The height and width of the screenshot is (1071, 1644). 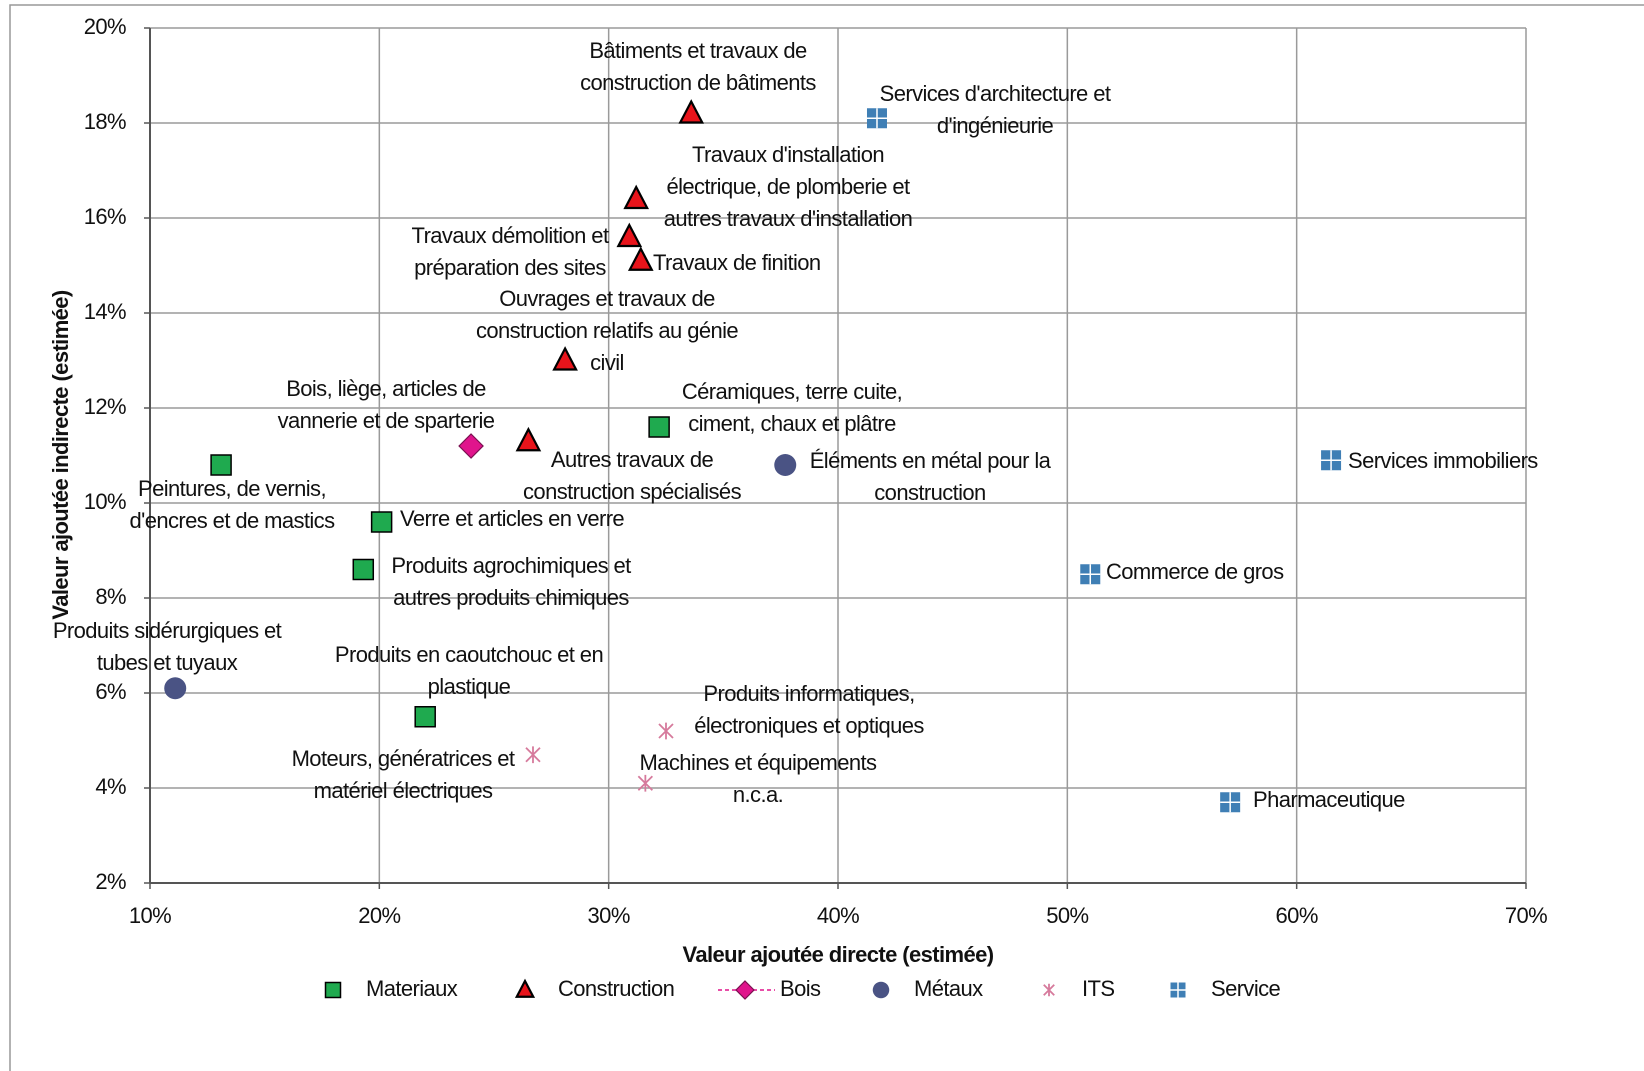 I want to click on label-line: construction spécialisés, so click(x=632, y=491).